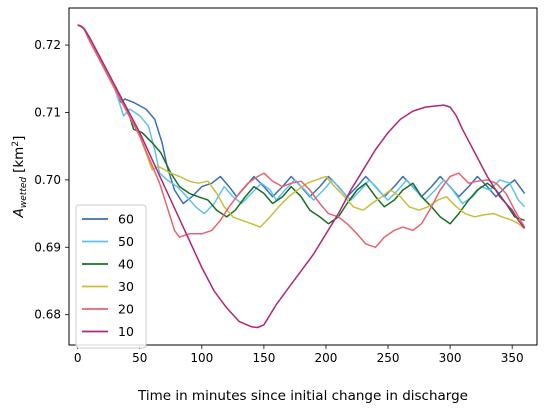 The height and width of the screenshot is (417, 550). I want to click on x-tick-label: 0, so click(78, 358).